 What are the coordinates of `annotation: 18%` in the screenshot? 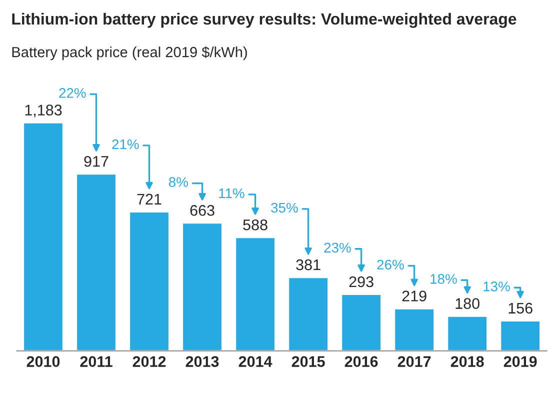 It's located at (443, 279).